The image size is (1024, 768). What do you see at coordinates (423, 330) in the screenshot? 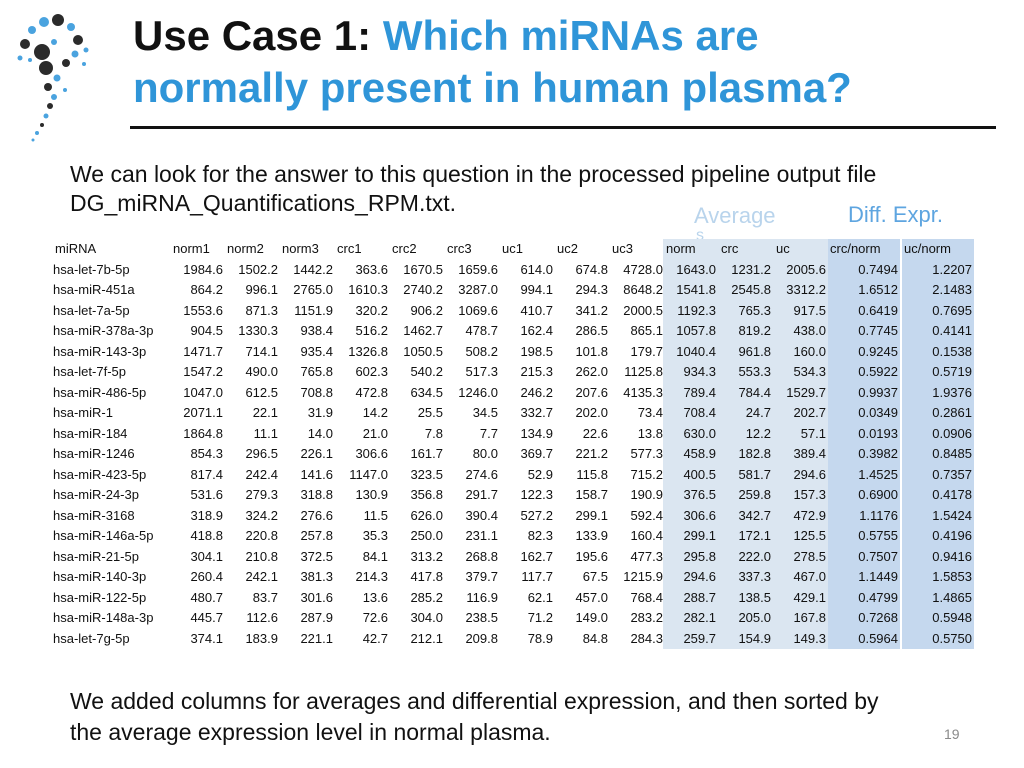
I see `table-cell: 1462.7` at bounding box center [423, 330].